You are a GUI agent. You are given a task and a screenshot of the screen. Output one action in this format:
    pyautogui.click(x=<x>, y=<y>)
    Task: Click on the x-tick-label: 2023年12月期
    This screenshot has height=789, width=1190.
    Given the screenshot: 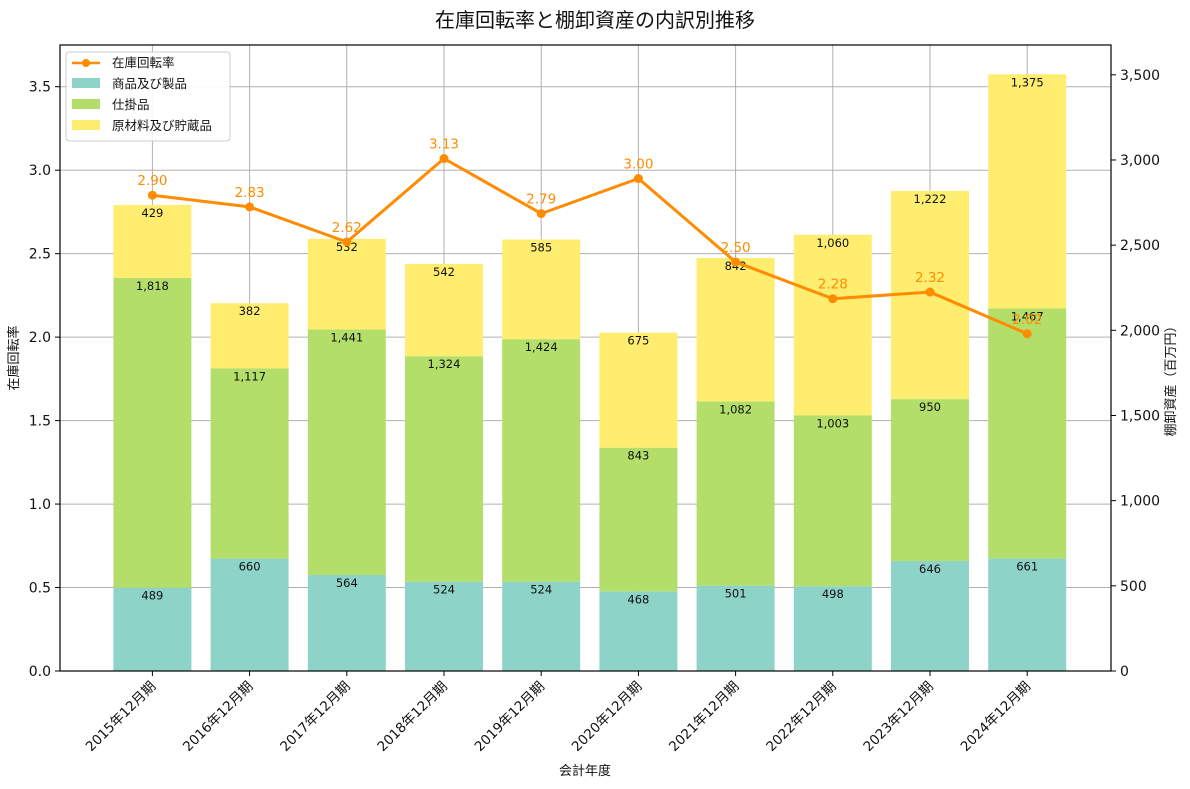 What is the action you would take?
    pyautogui.click(x=898, y=717)
    